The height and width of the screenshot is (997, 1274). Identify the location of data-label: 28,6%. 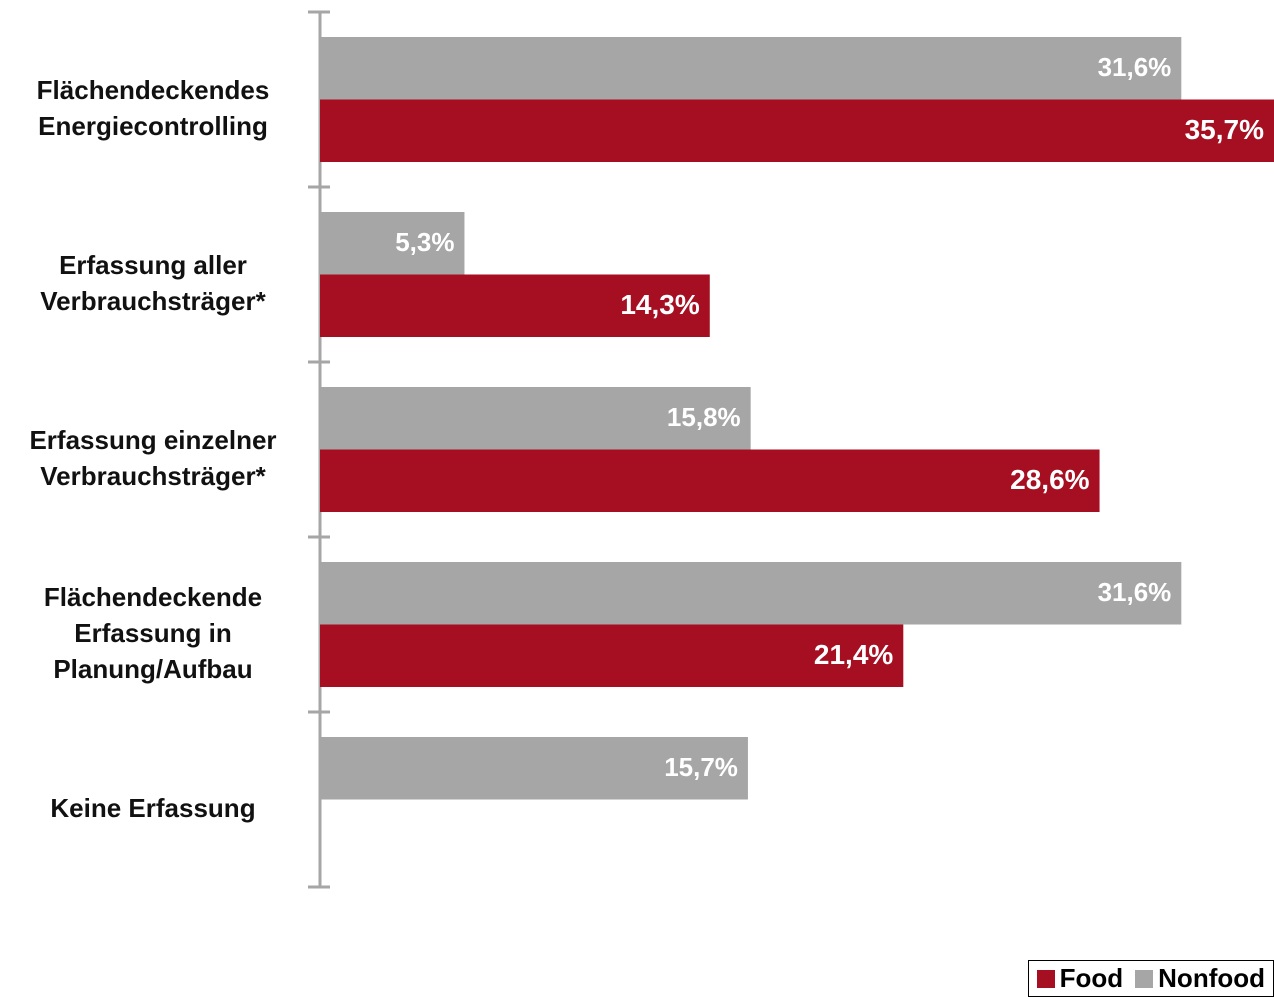
(1049, 479).